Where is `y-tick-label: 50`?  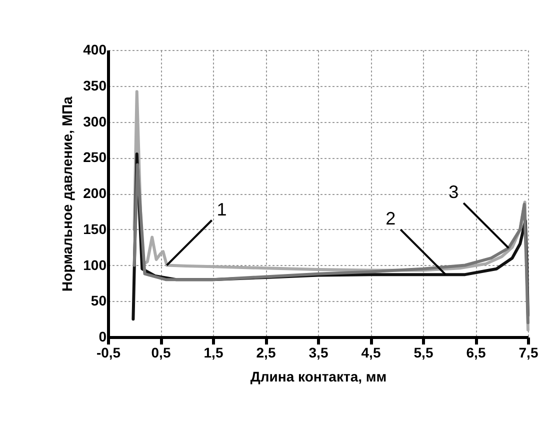
y-tick-label: 50 is located at coordinates (98, 300).